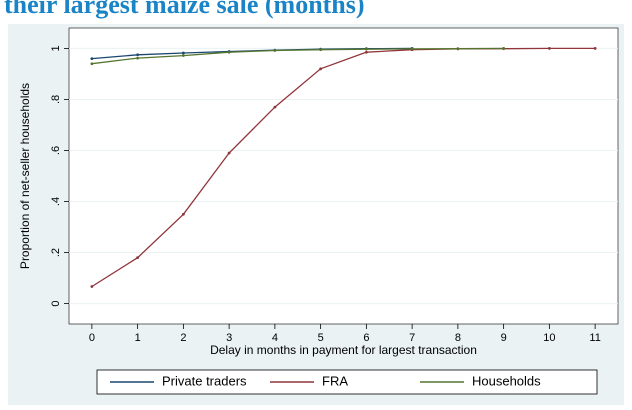 The width and height of the screenshot is (632, 410). What do you see at coordinates (56, 201) in the screenshot?
I see `y-tick-label: .4` at bounding box center [56, 201].